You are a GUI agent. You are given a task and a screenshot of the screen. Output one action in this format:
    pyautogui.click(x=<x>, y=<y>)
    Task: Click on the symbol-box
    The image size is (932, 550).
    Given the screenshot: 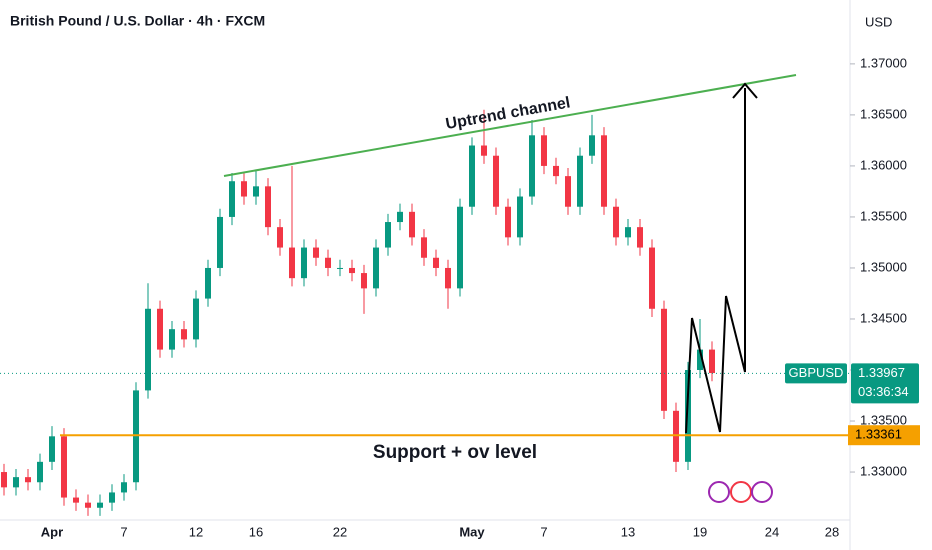 What is the action you would take?
    pyautogui.click(x=816, y=373)
    